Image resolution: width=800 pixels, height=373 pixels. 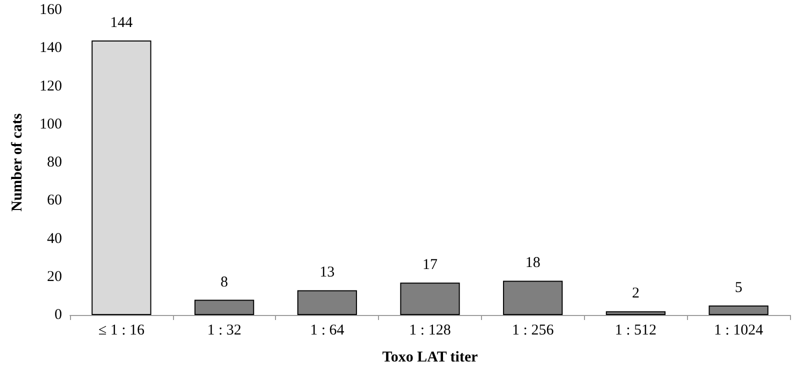 I want to click on y-tick-label: 120, so click(x=51, y=86).